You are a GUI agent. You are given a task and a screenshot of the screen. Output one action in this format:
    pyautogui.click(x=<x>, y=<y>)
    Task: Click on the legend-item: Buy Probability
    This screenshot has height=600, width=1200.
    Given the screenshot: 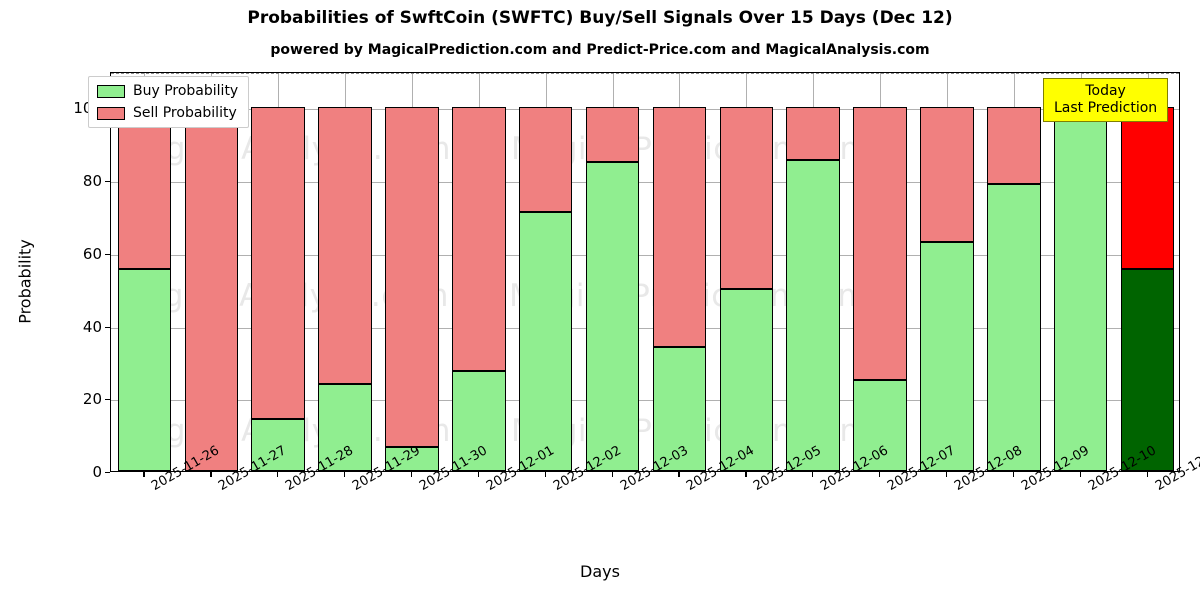 What is the action you would take?
    pyautogui.click(x=167, y=91)
    